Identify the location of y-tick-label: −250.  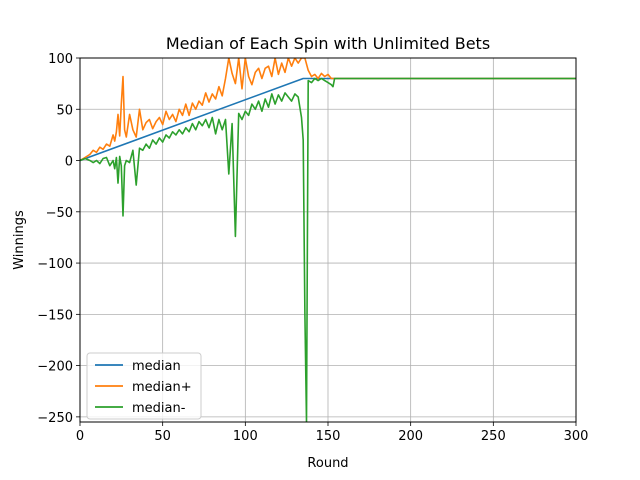
(55, 418).